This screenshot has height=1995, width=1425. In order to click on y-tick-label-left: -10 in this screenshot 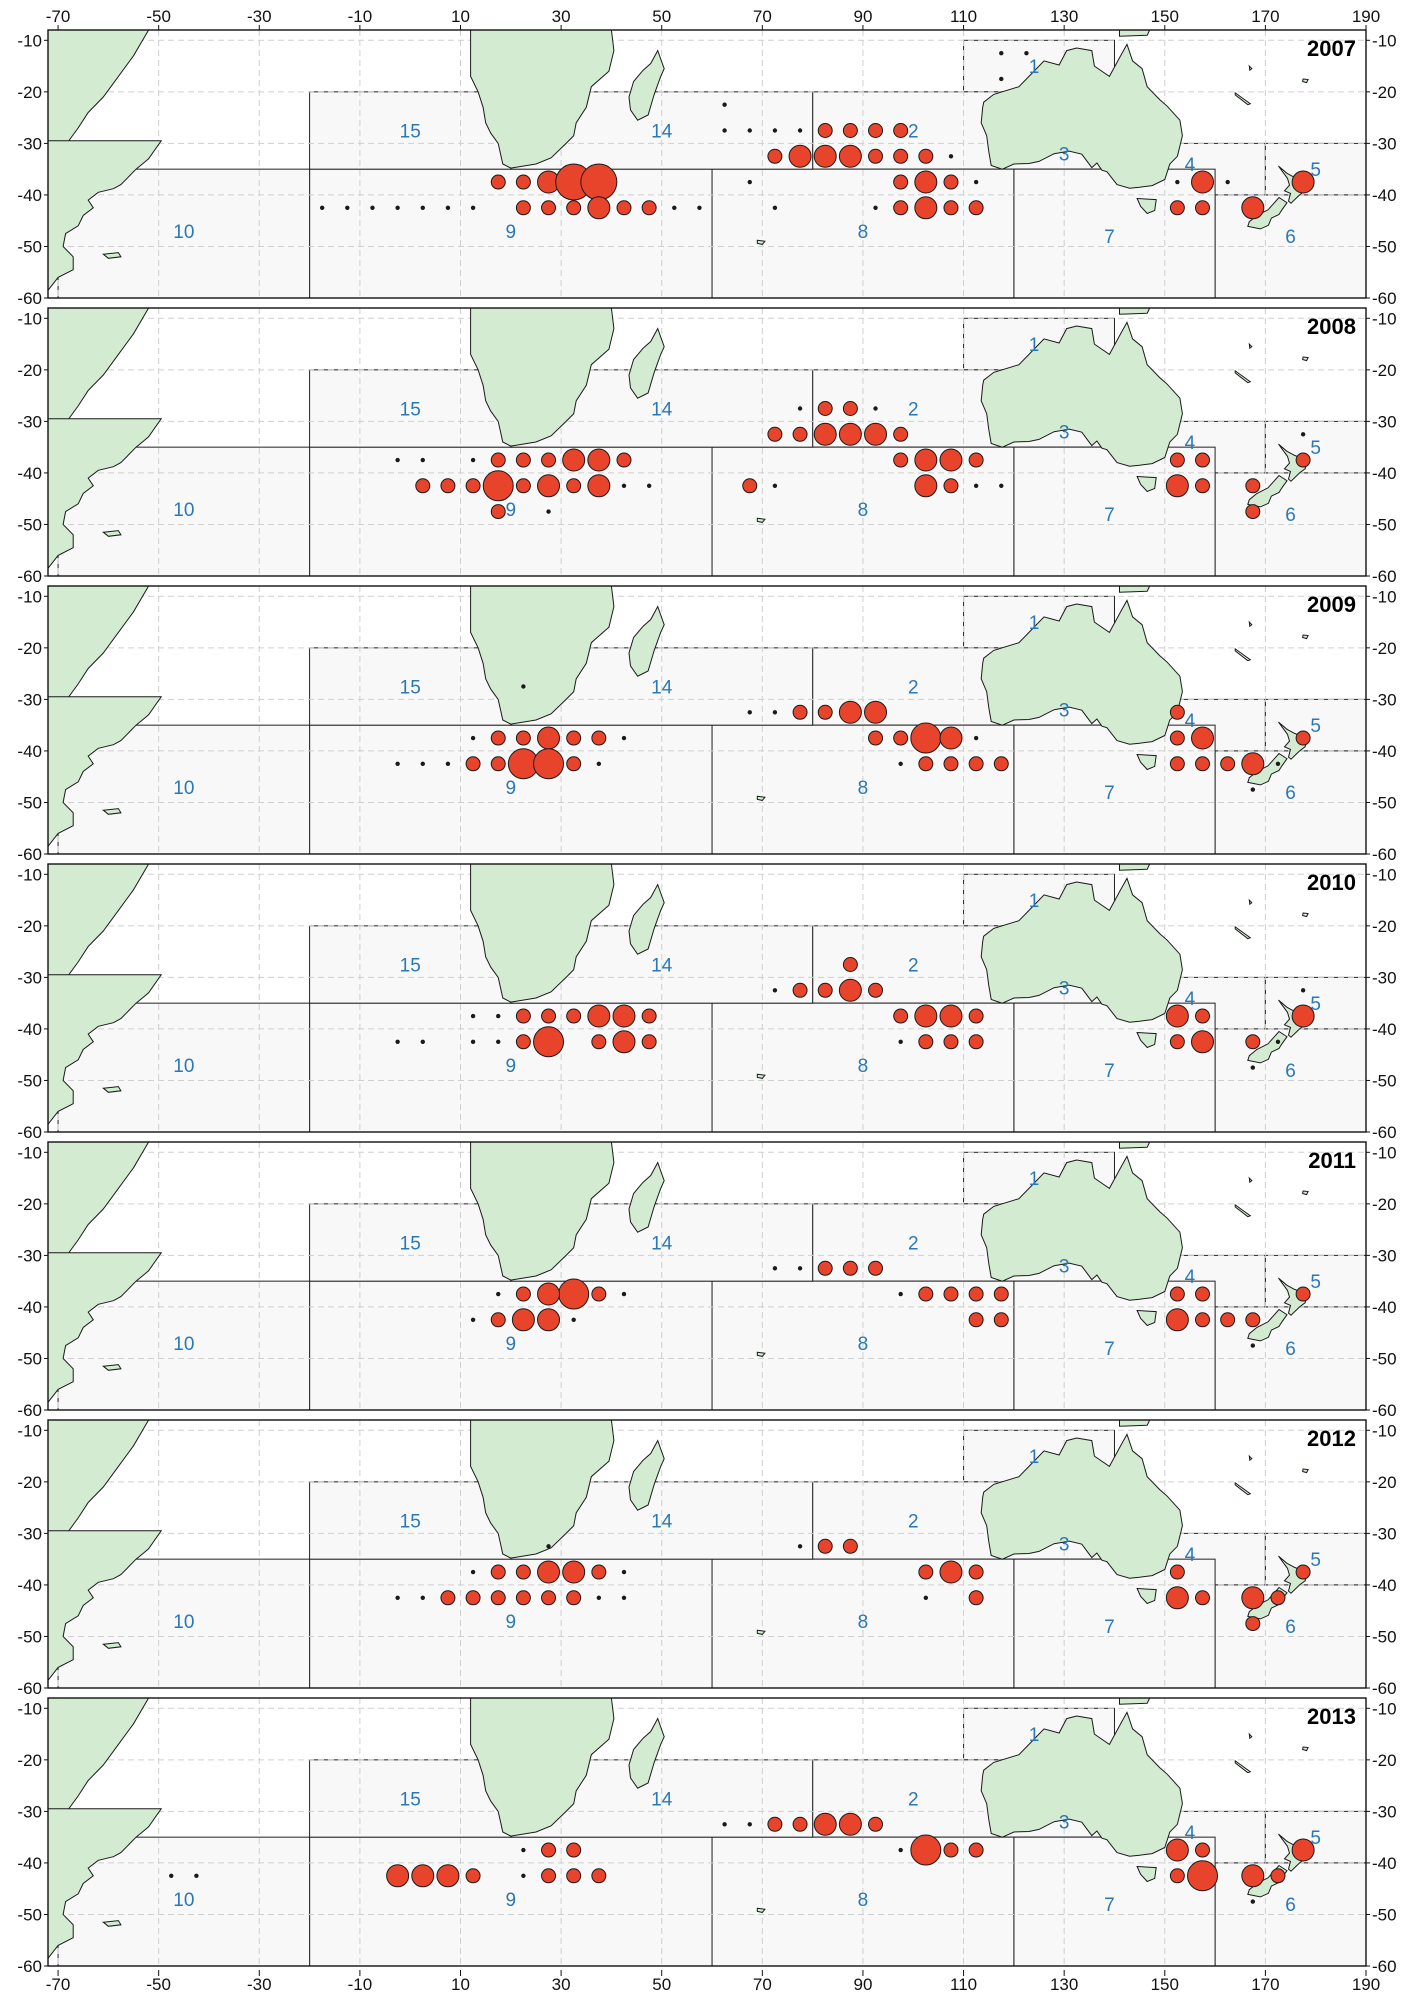, I will do `click(29, 1430)`.